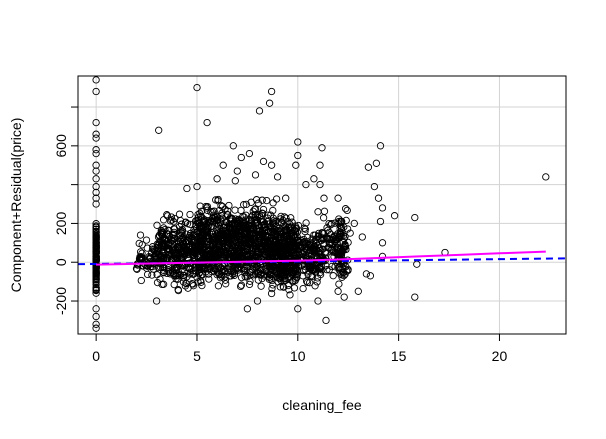  Describe the element at coordinates (61, 224) in the screenshot. I see `y-tick-label: 200` at that location.